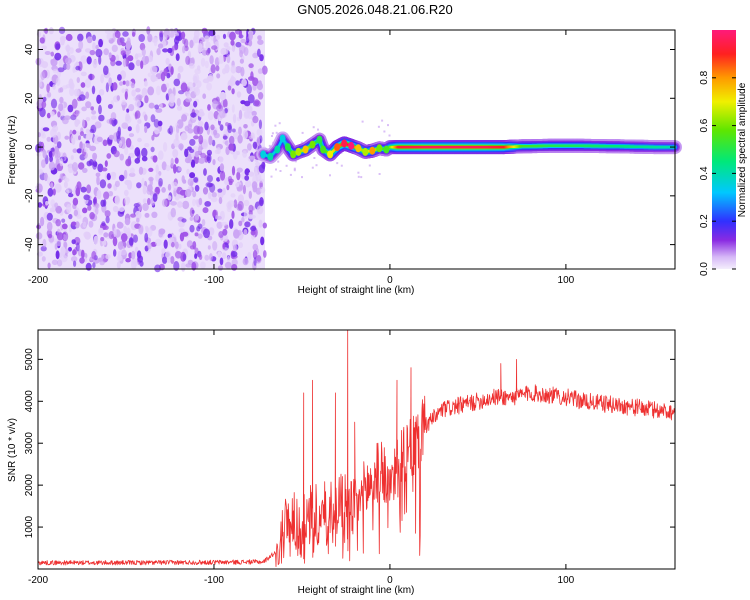 The width and height of the screenshot is (750, 600). I want to click on spectrogram-signal-track, so click(469, 147).